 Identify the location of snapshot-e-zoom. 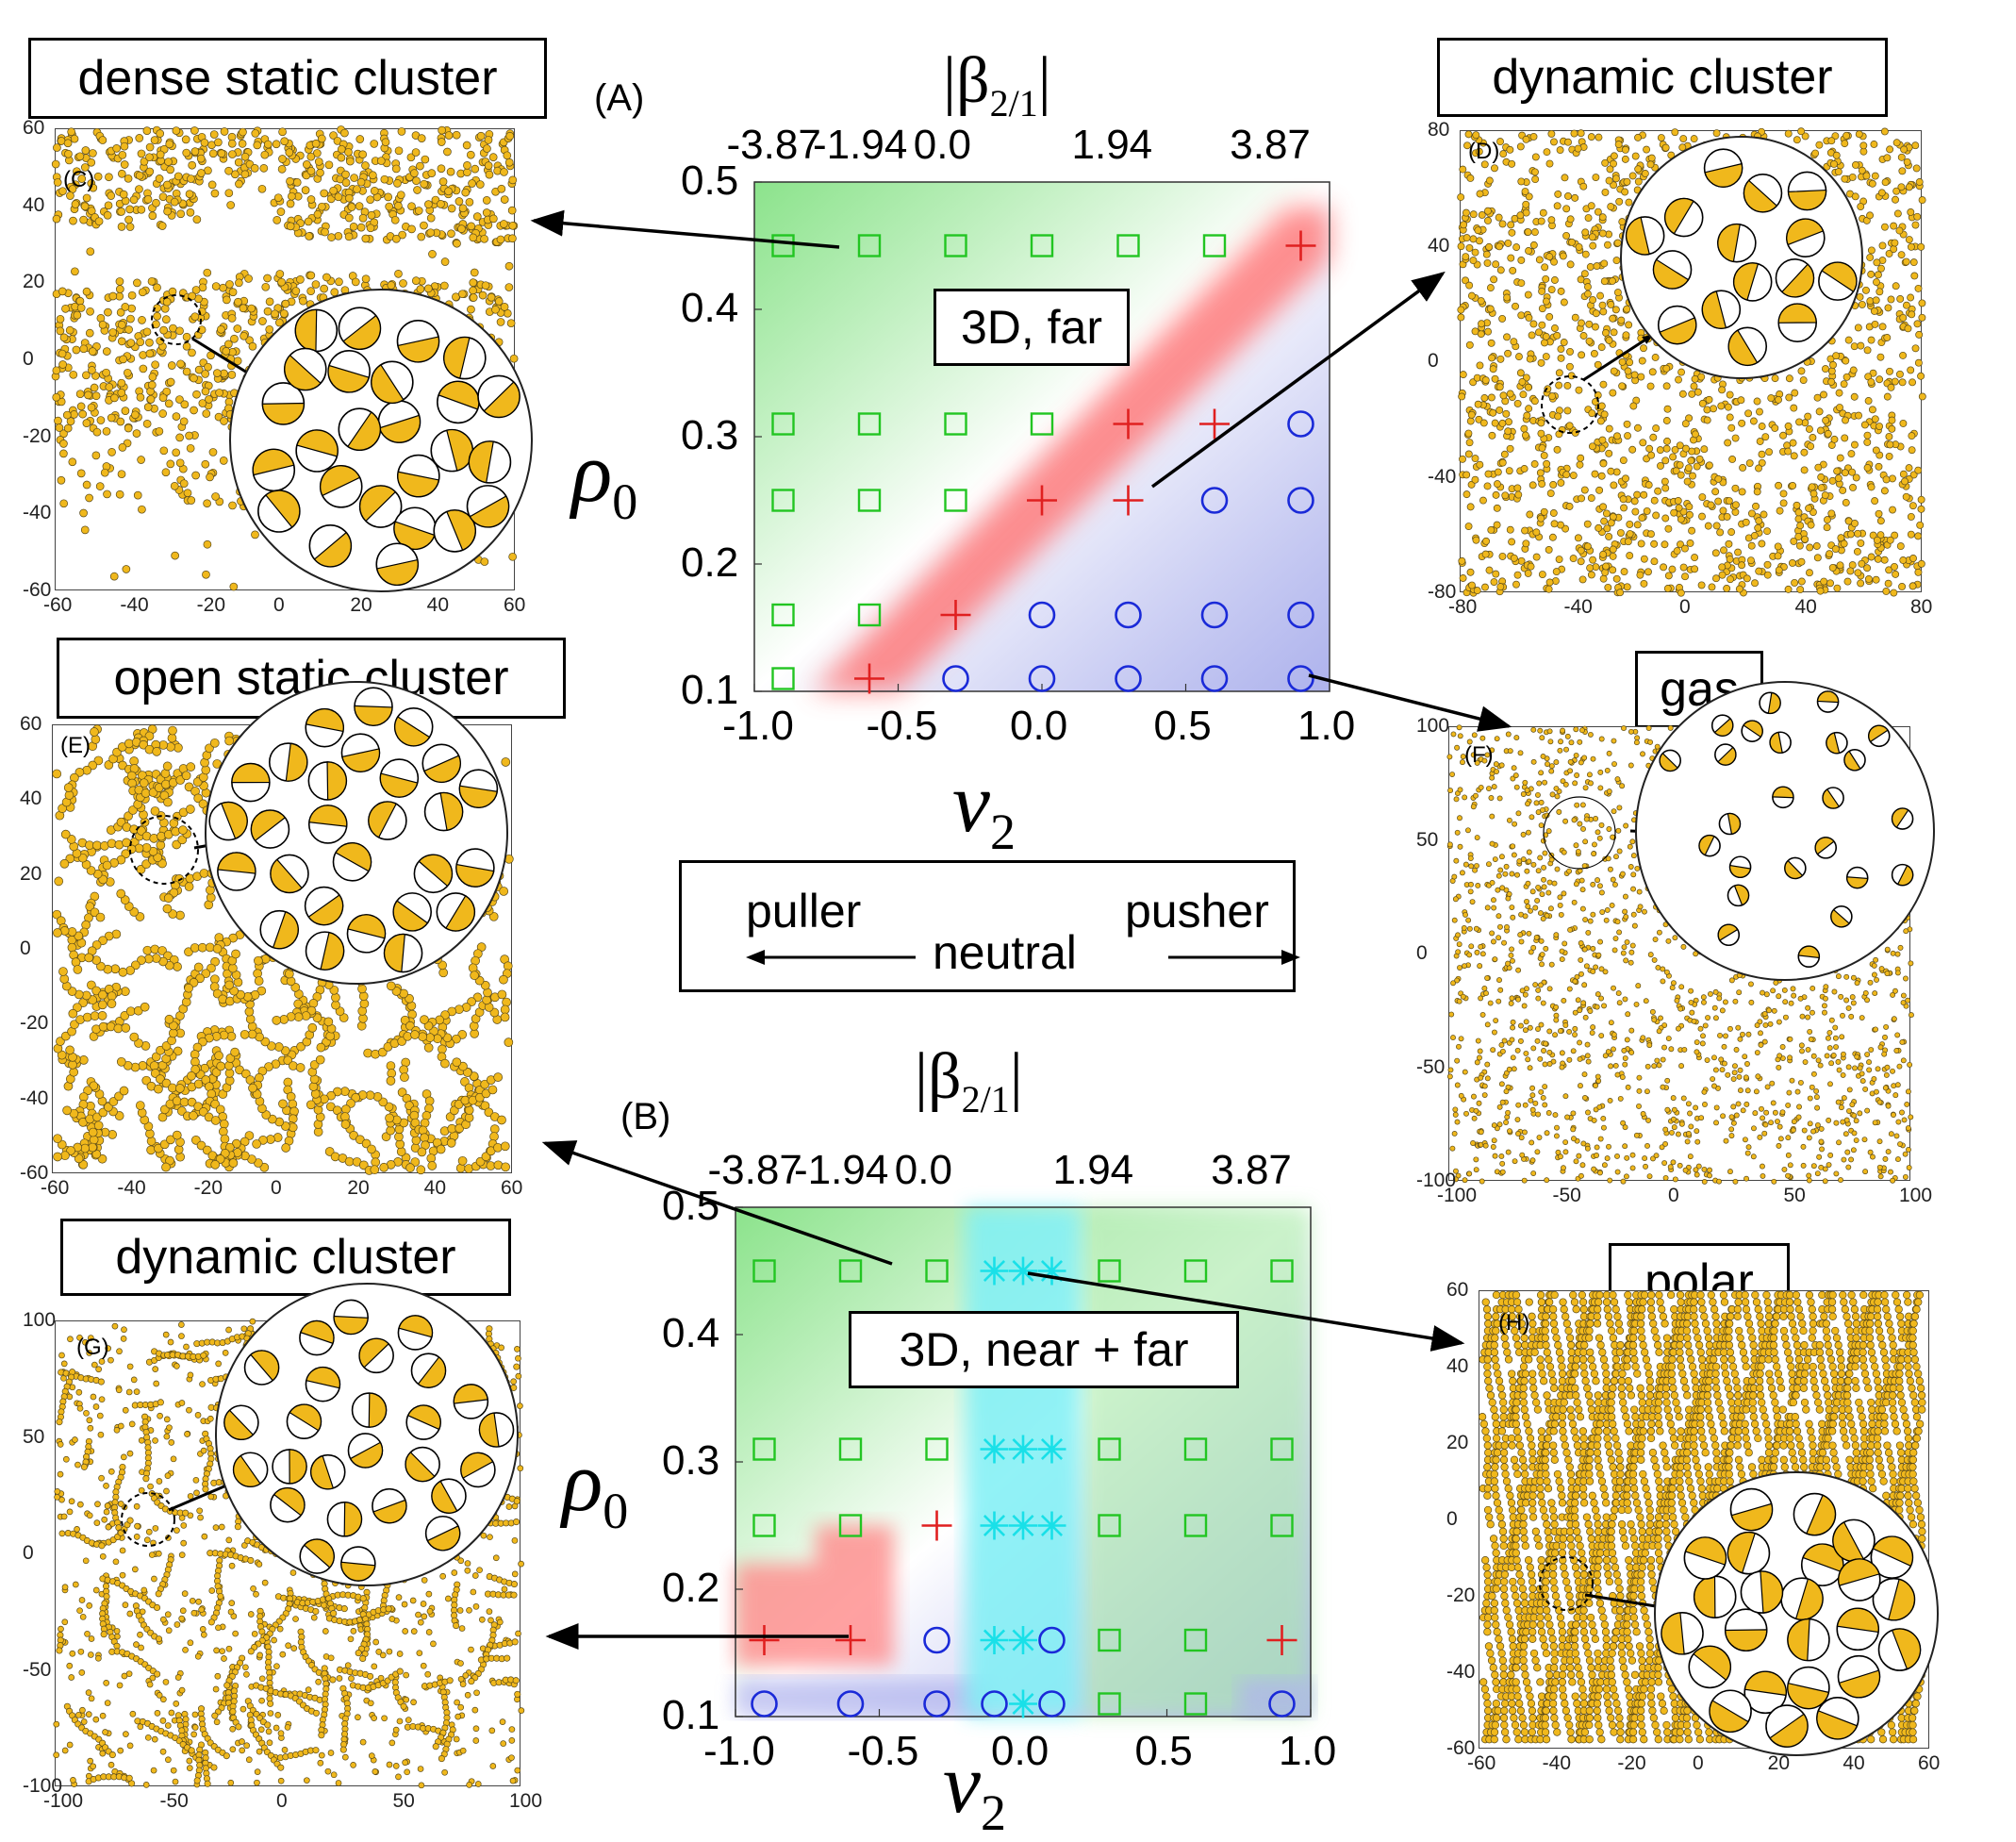
(356, 833).